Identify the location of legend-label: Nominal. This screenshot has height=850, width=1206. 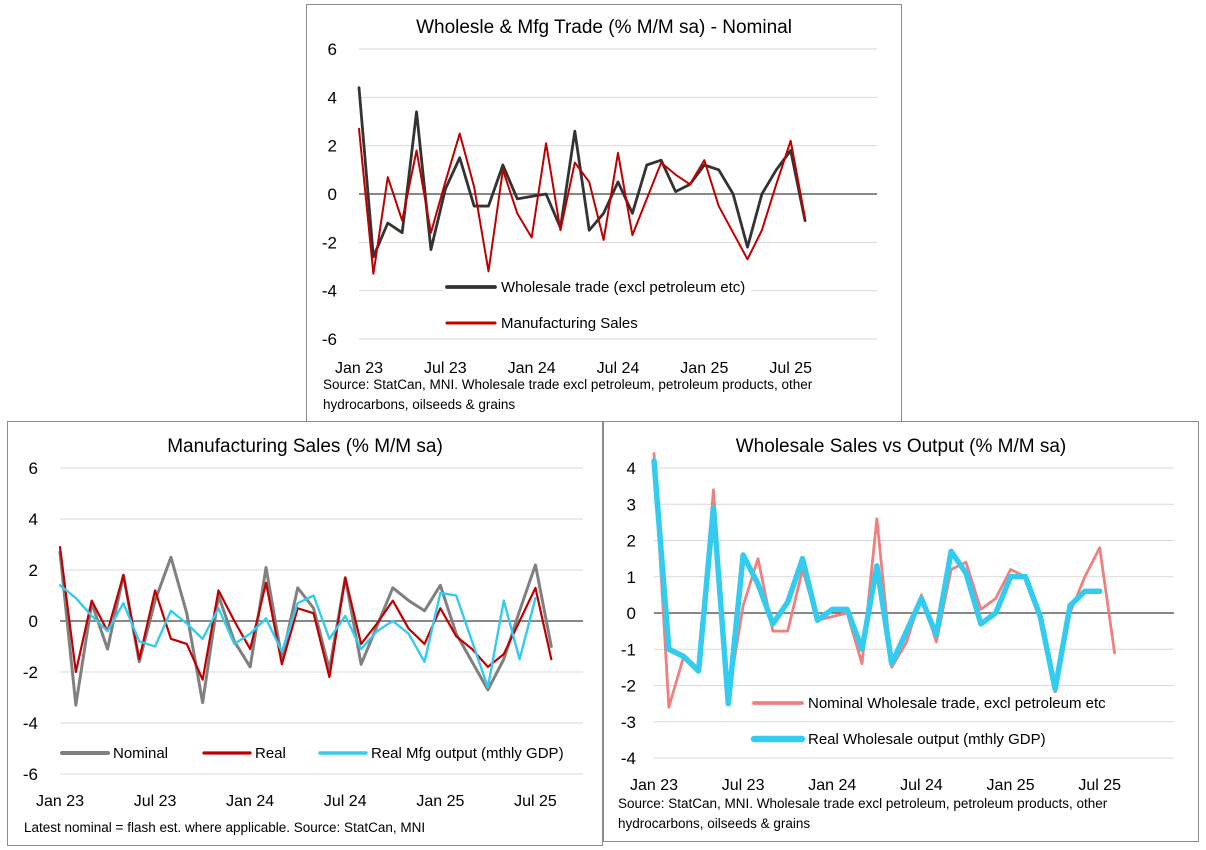
(140, 753).